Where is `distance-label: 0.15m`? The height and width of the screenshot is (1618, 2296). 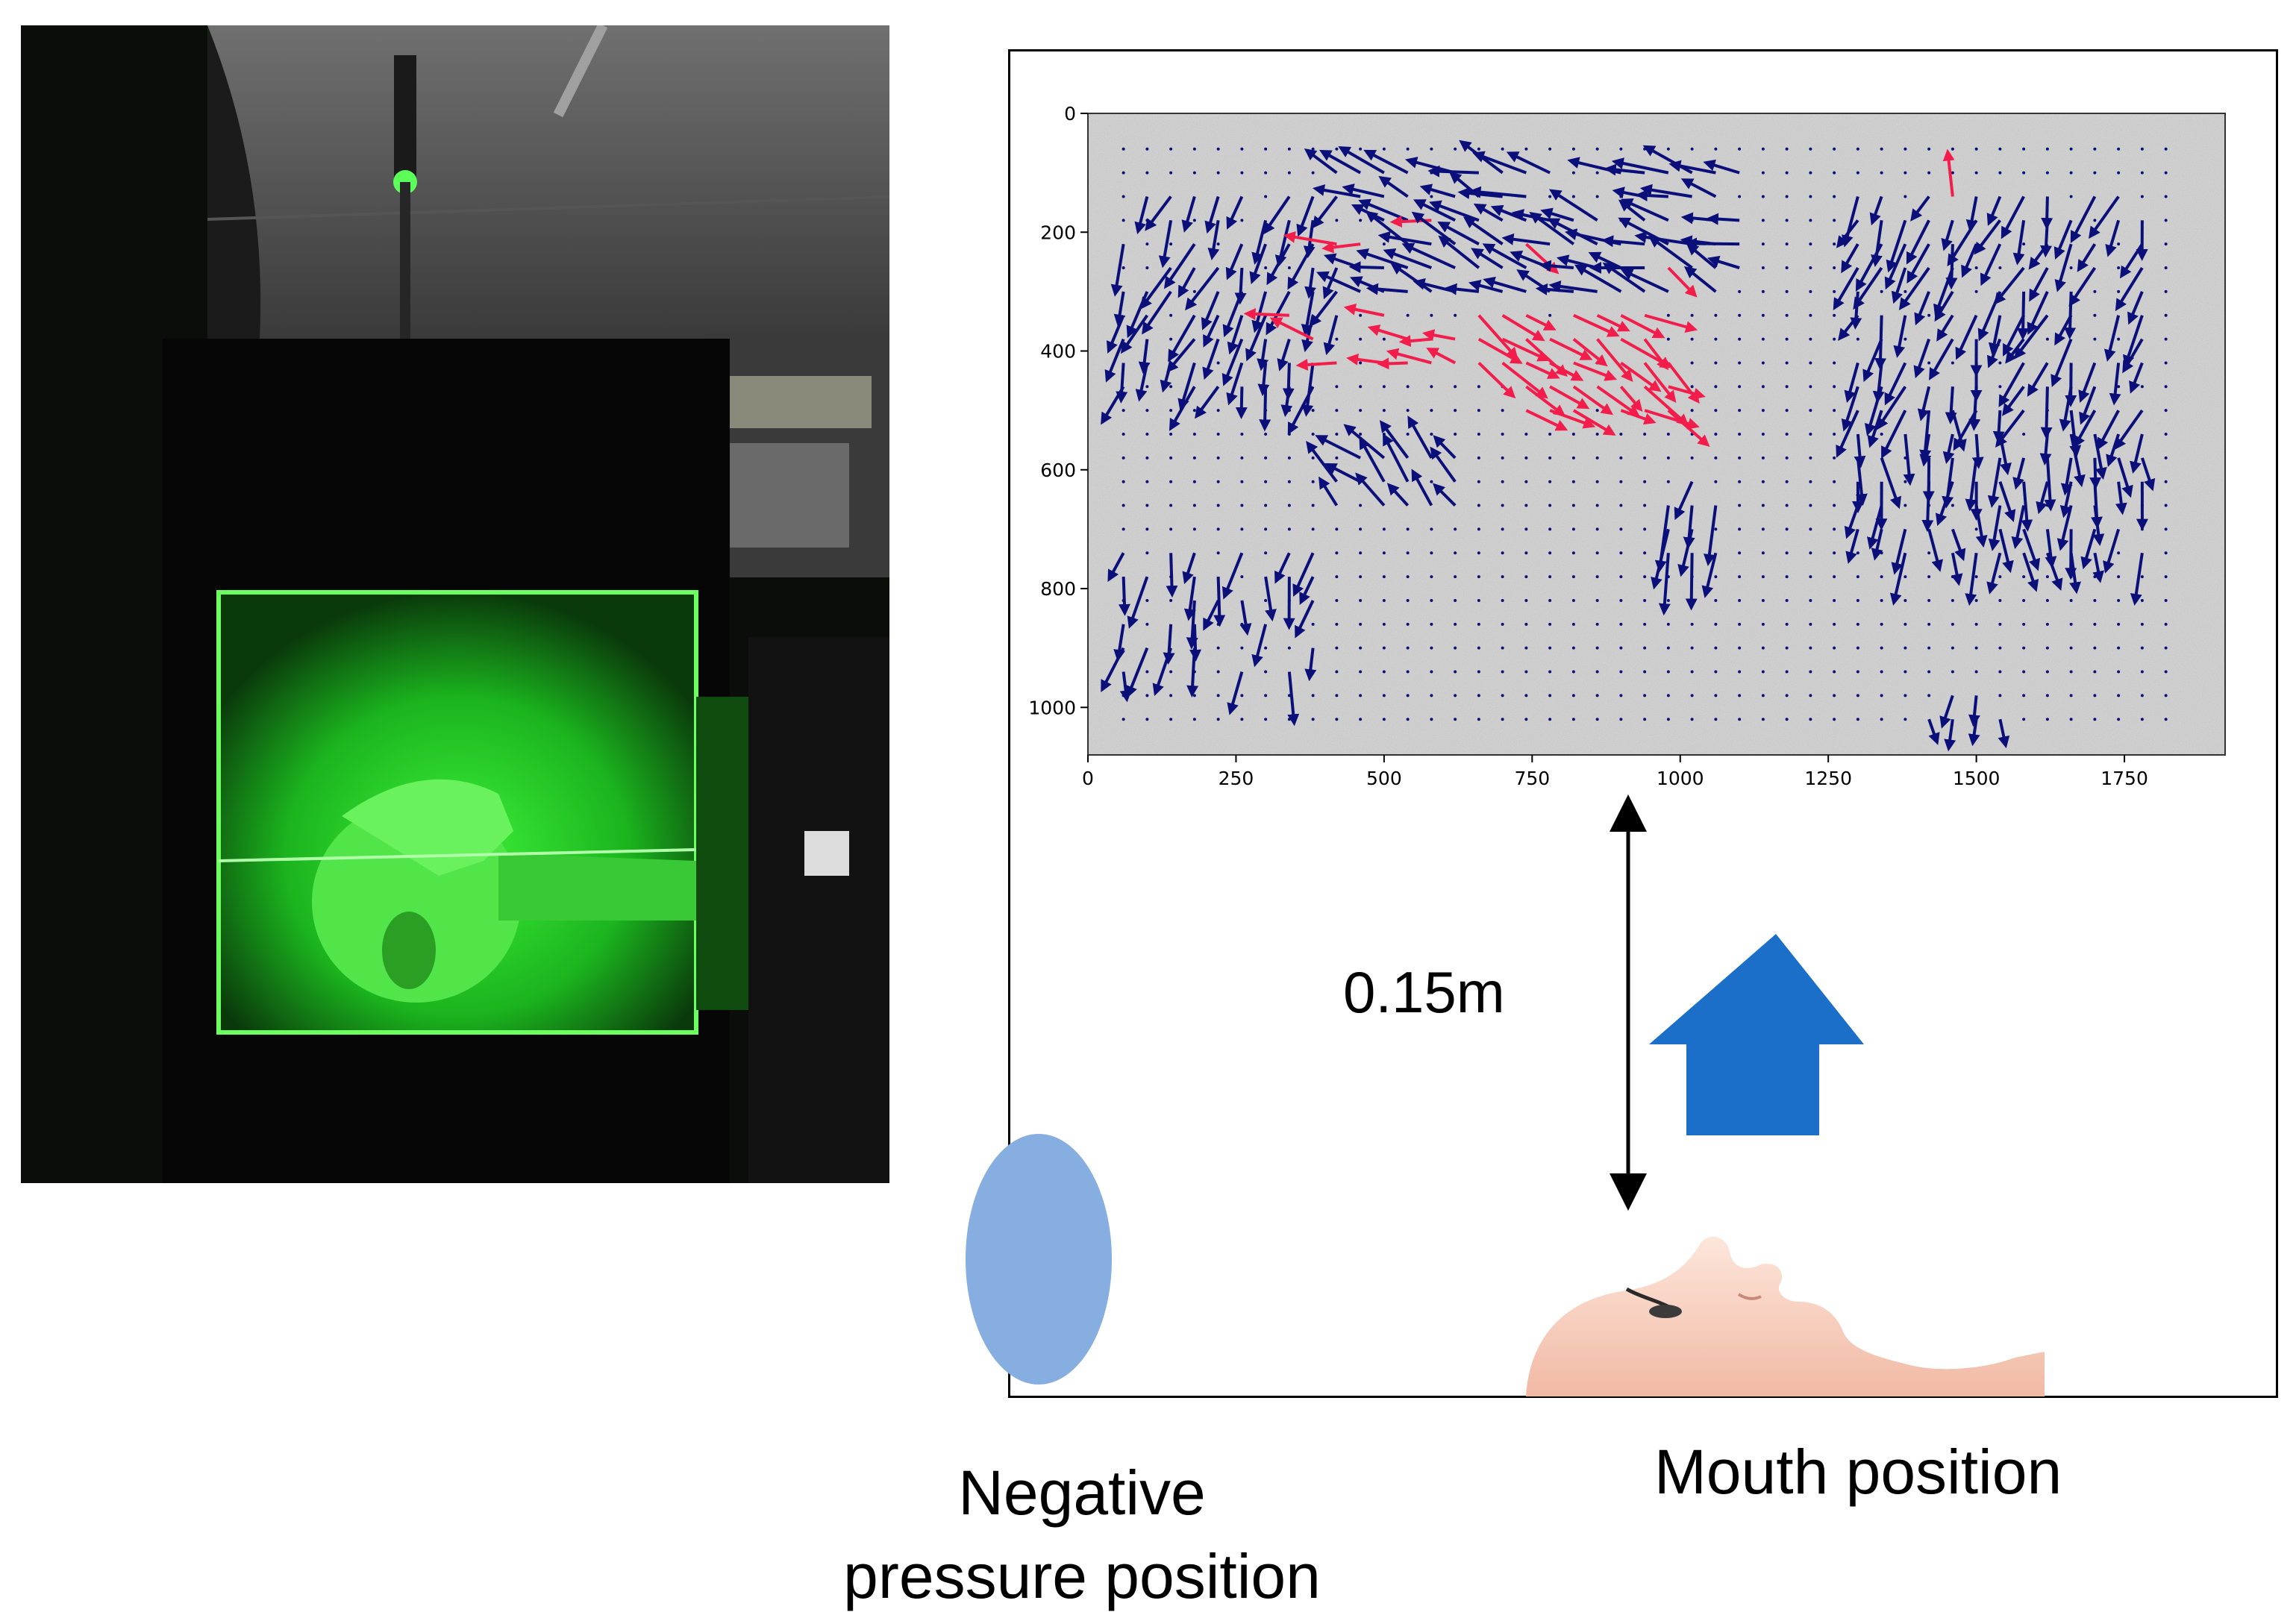
distance-label: 0.15m is located at coordinates (1424, 992).